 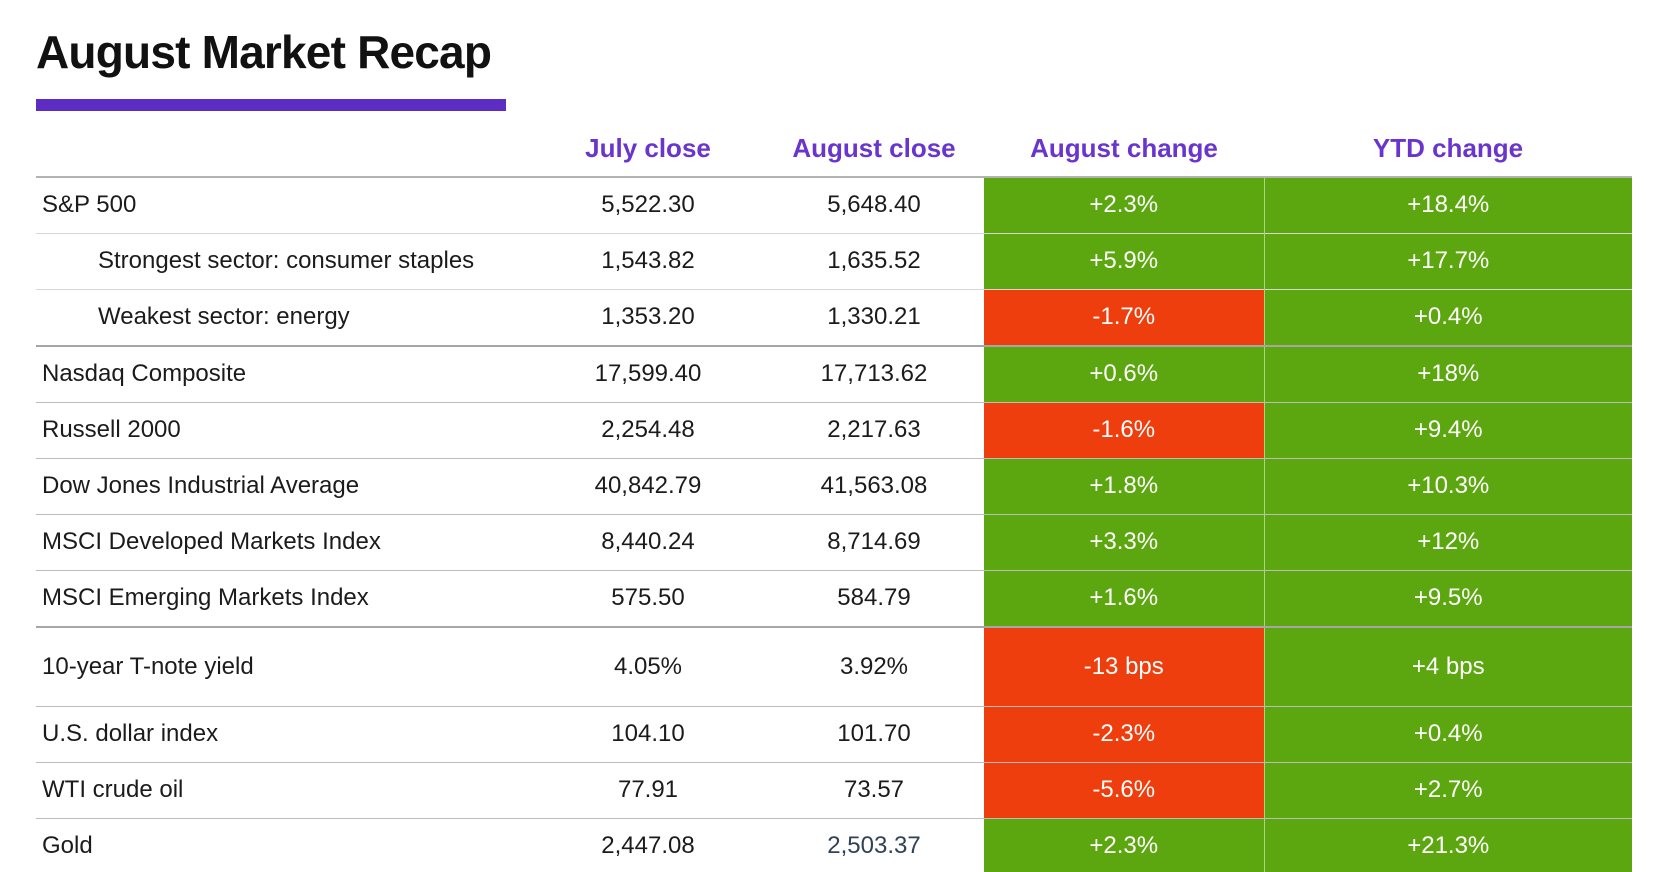 What do you see at coordinates (648, 486) in the screenshot?
I see `july-close-cell: 40,842.79` at bounding box center [648, 486].